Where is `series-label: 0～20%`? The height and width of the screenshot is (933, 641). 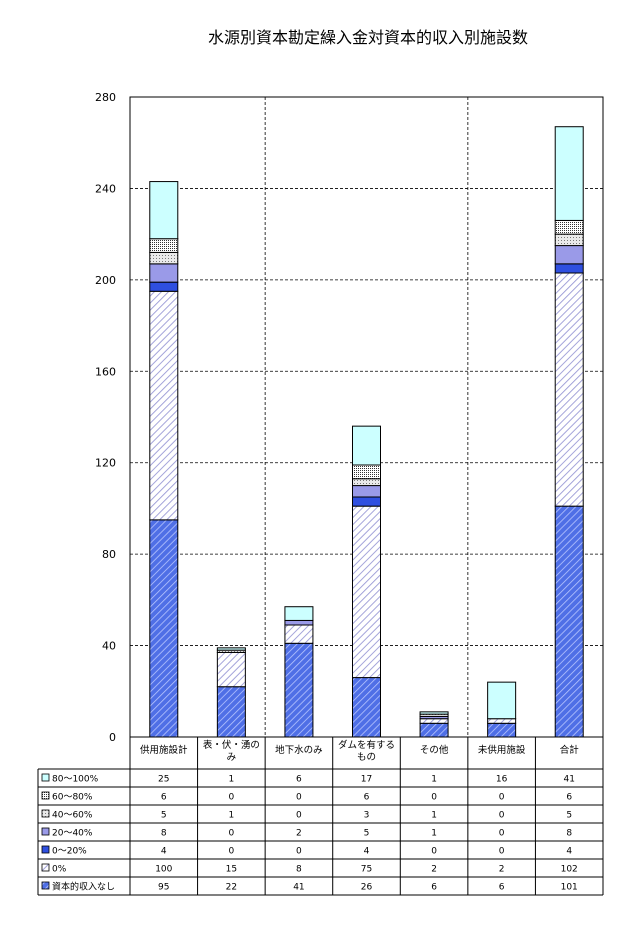 series-label: 0～20% is located at coordinates (69, 852).